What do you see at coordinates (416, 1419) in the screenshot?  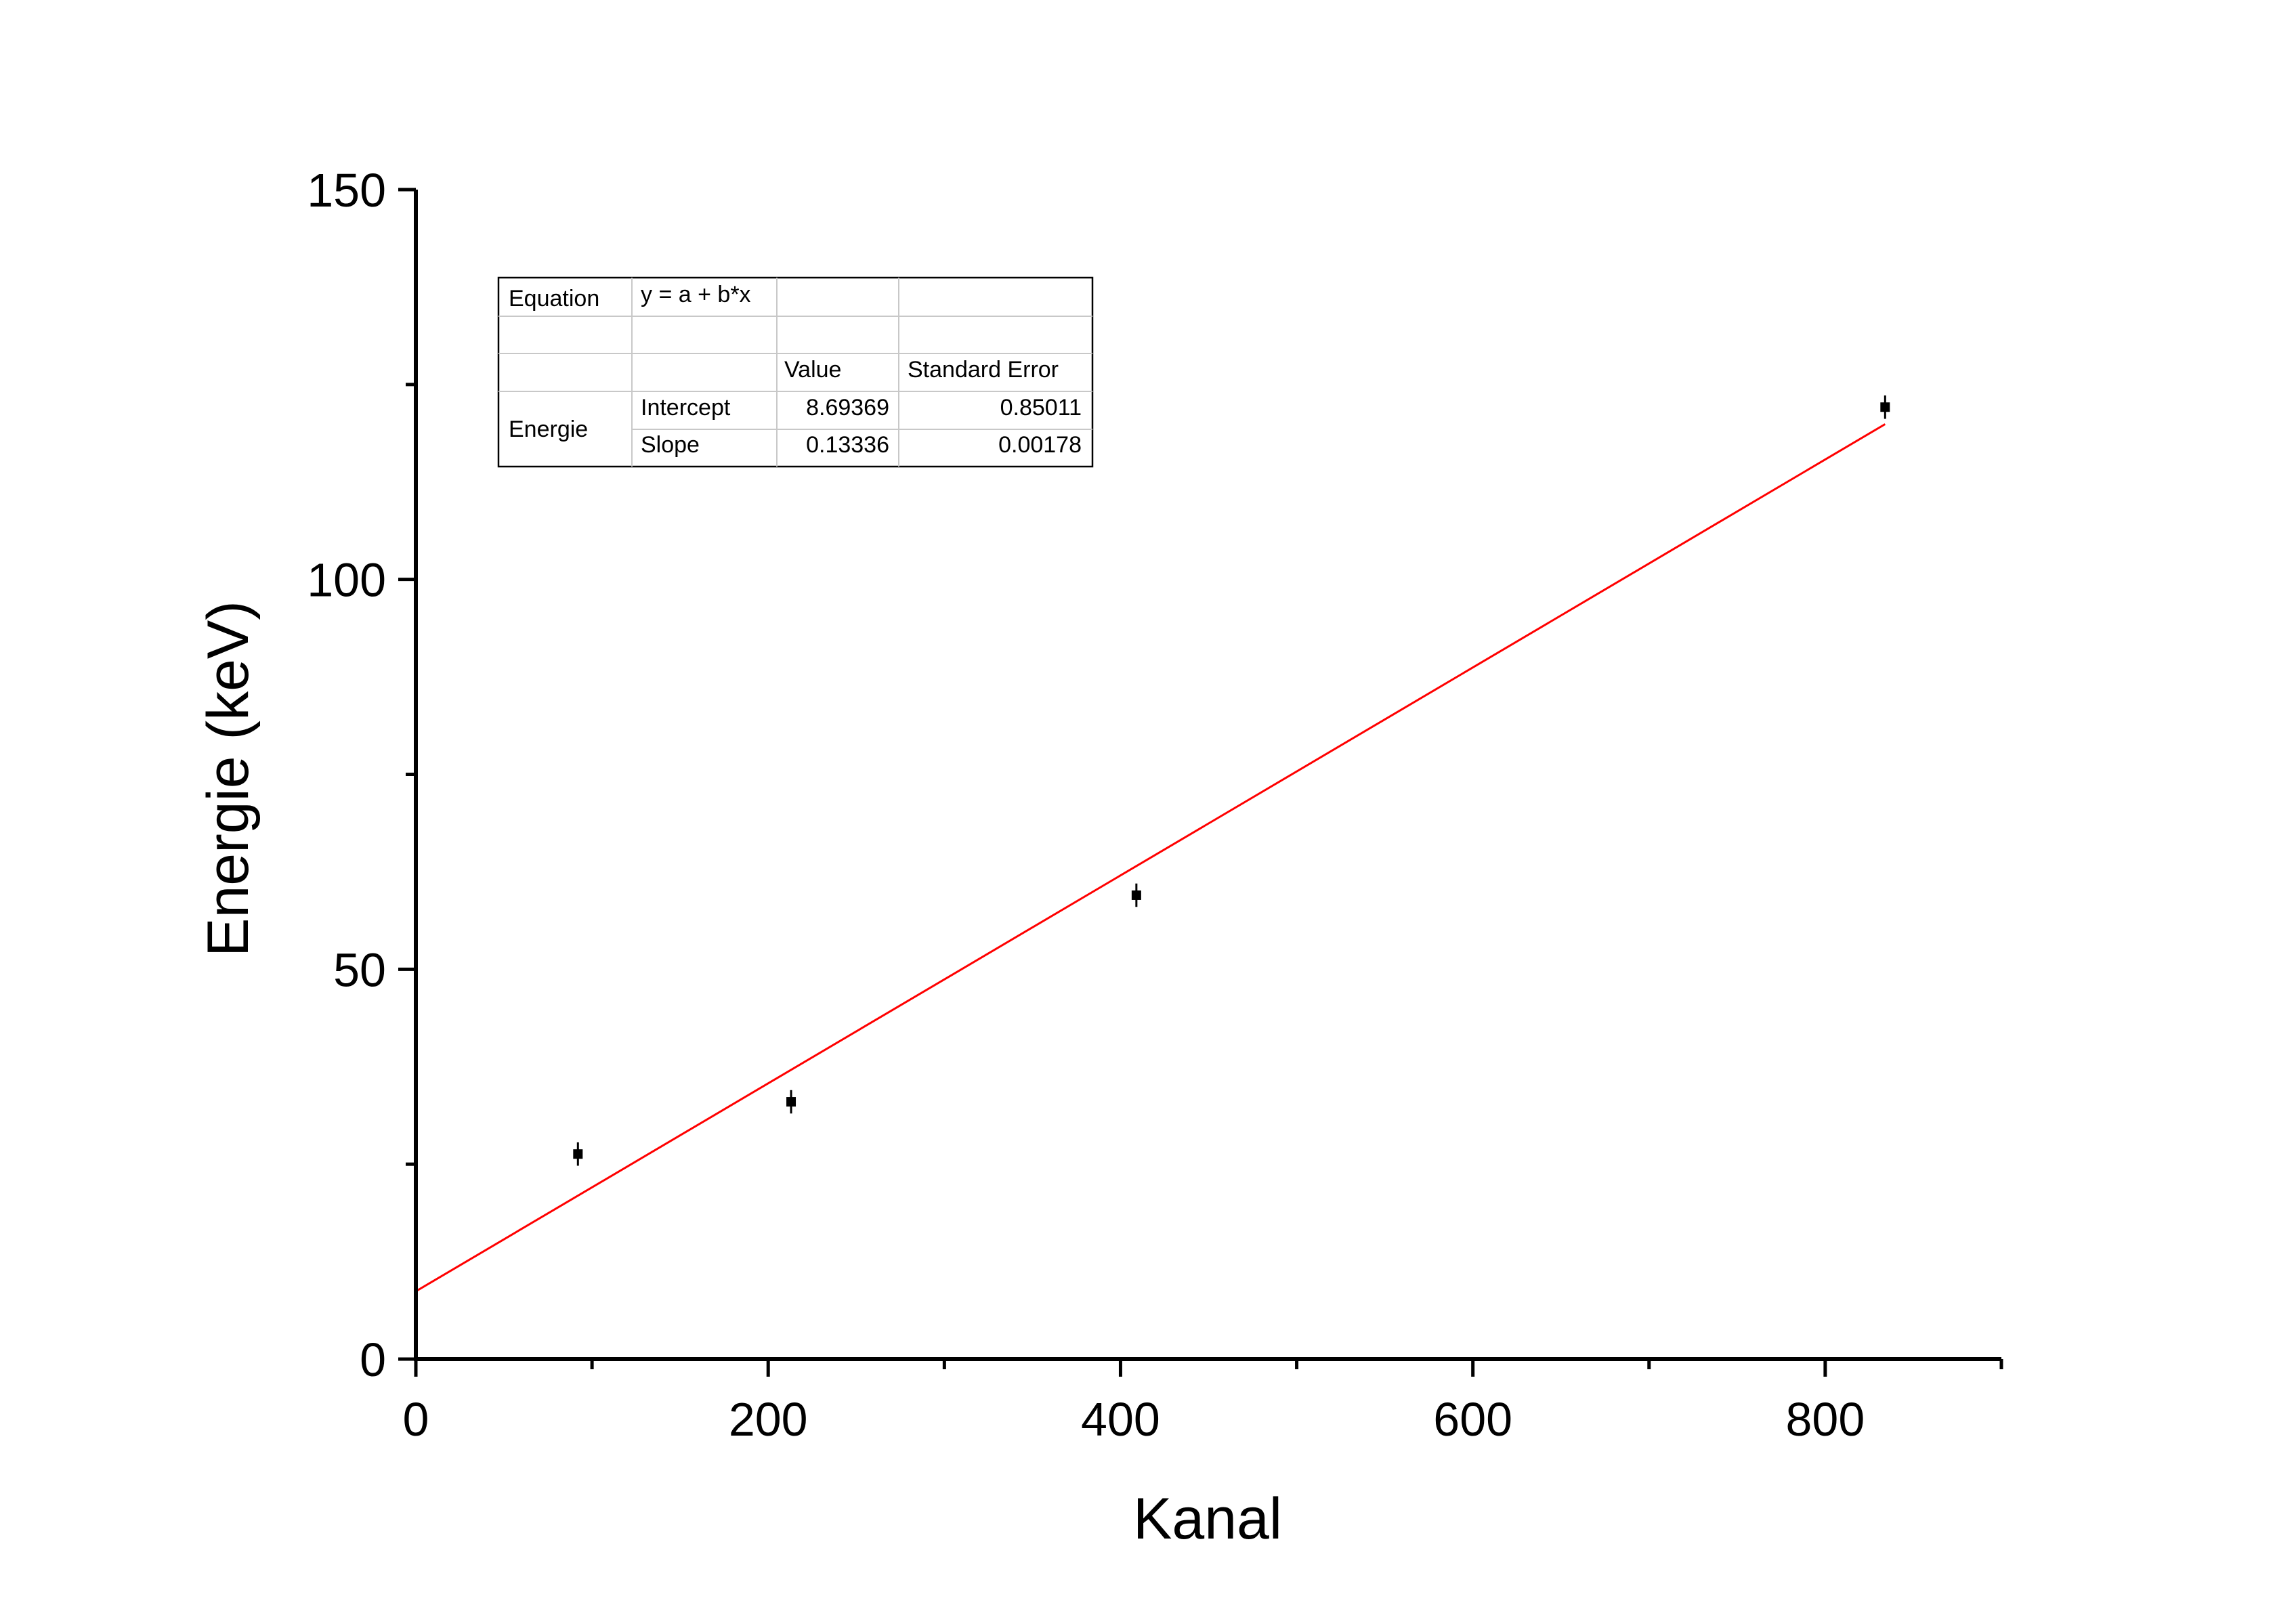 I see `x-tick-label: 0` at bounding box center [416, 1419].